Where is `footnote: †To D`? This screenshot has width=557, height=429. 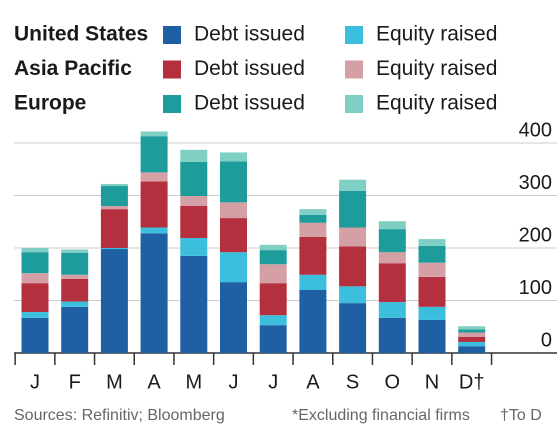
footnote: †To D is located at coordinates (521, 415).